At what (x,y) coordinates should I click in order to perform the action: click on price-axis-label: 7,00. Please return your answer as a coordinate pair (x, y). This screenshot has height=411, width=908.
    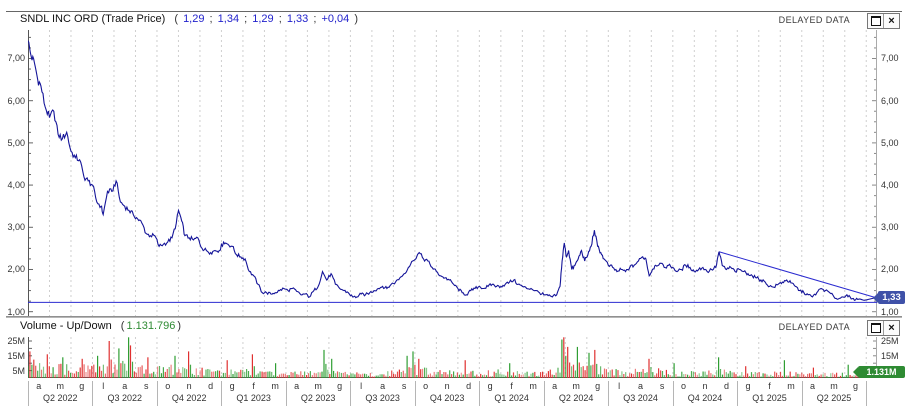
    Looking at the image, I should click on (890, 58).